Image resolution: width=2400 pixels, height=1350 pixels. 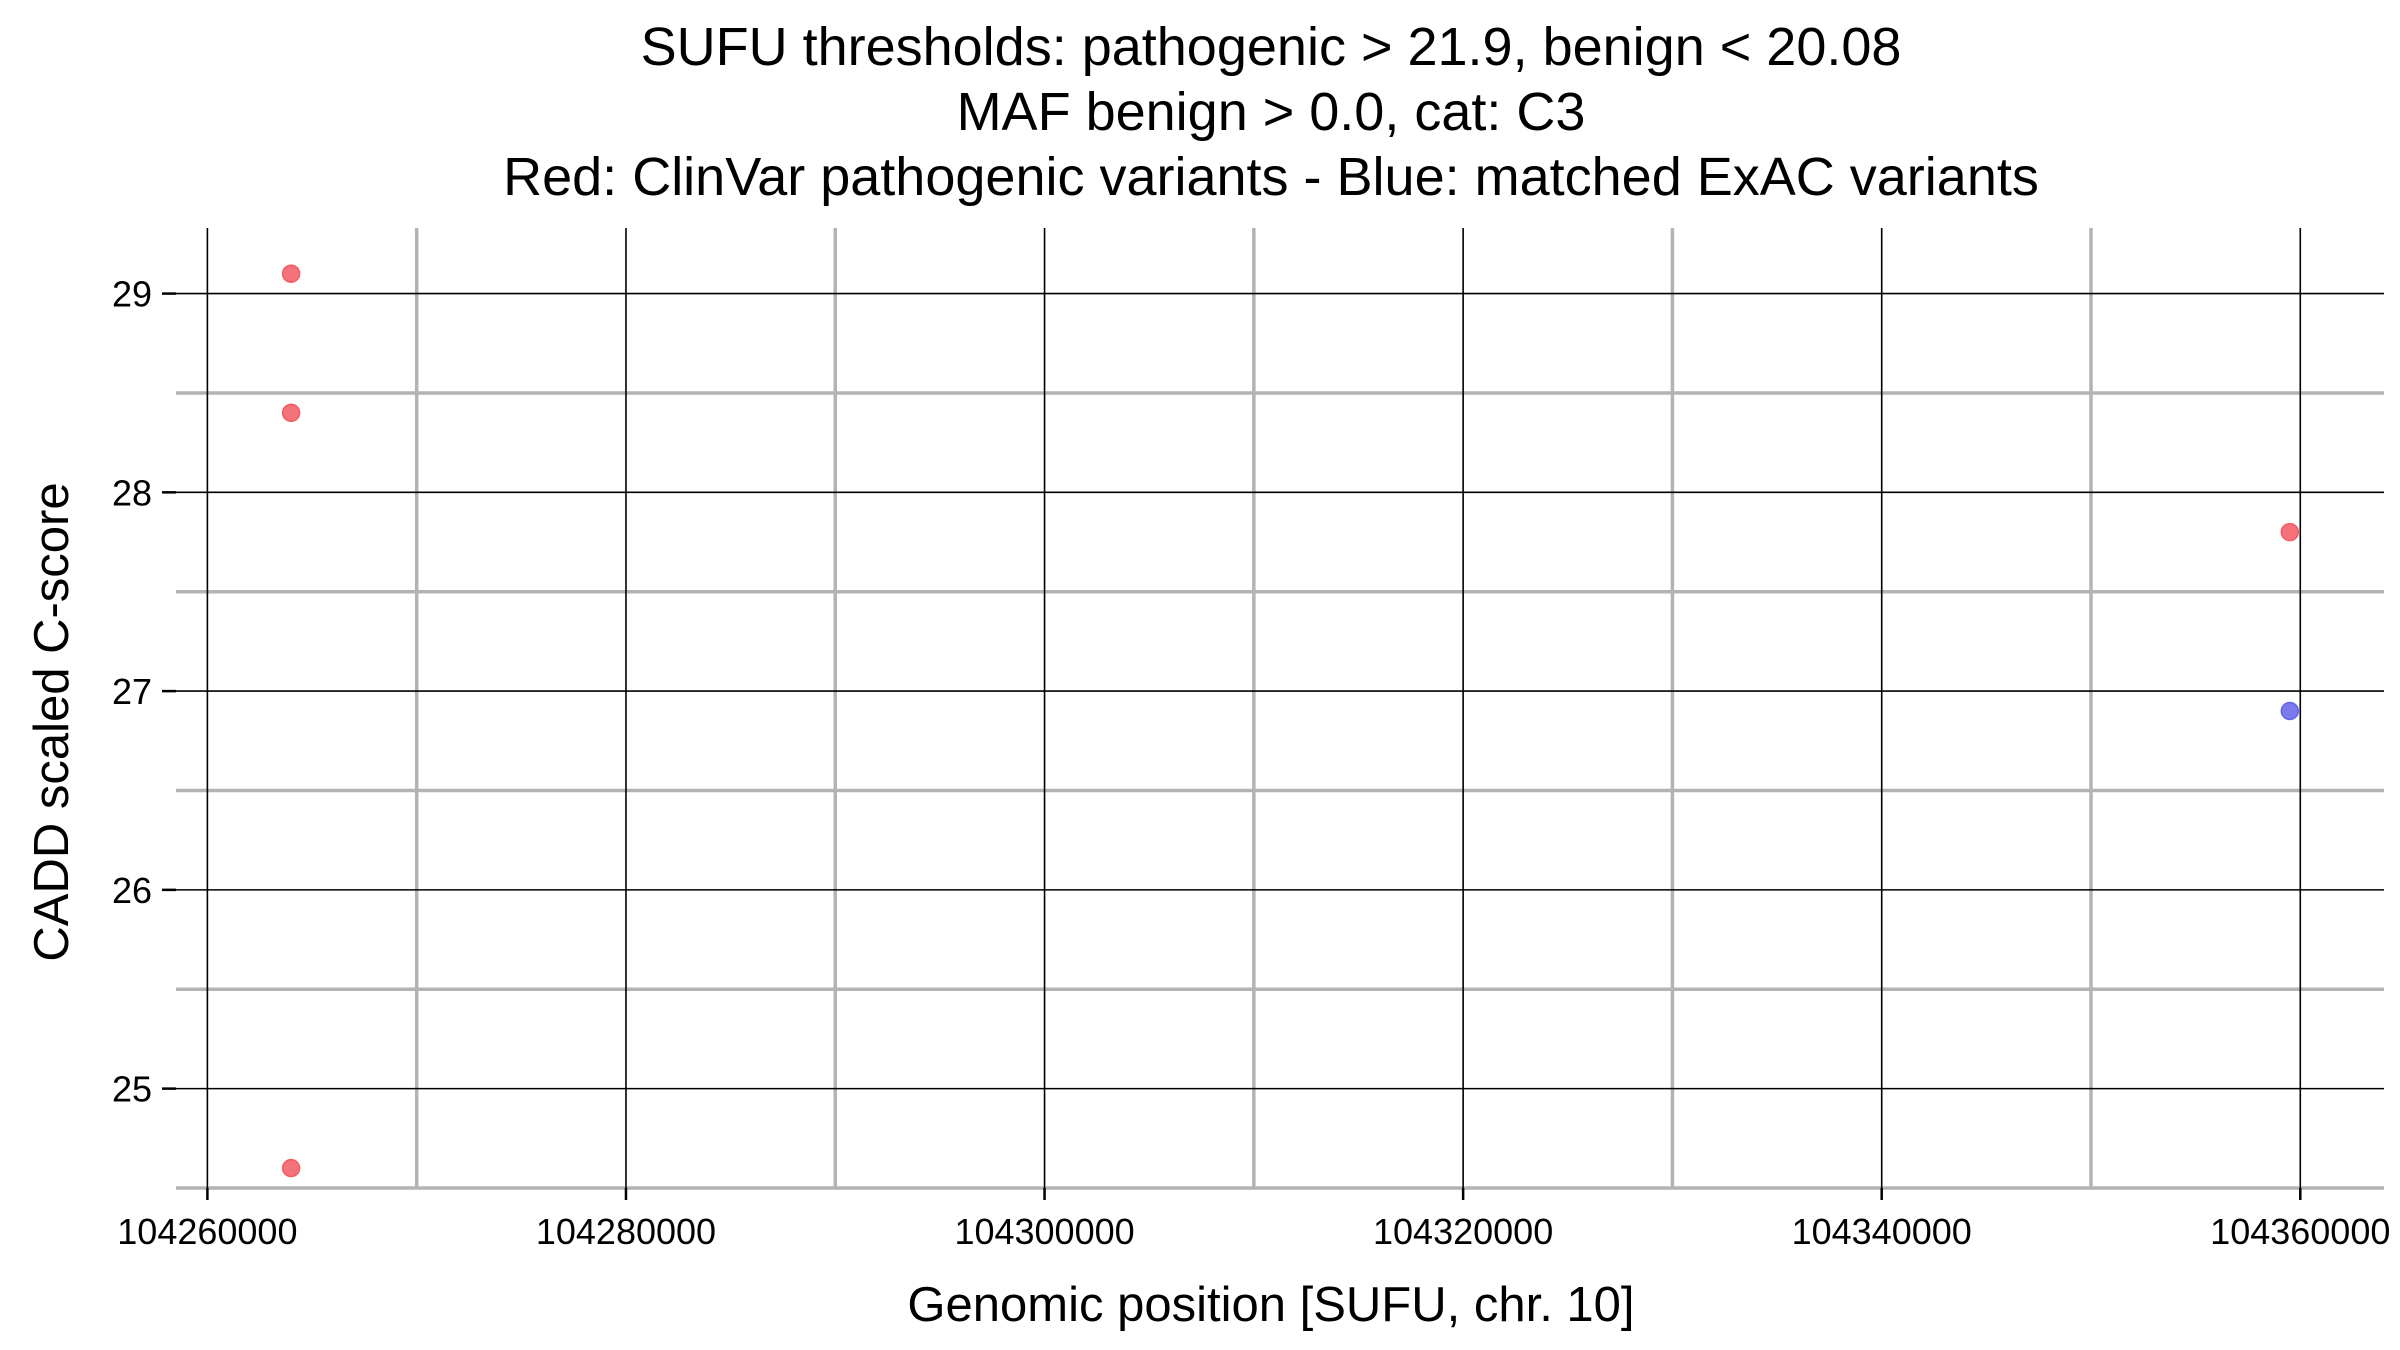 I want to click on x-tick-label: 104320000, so click(x=1463, y=1231).